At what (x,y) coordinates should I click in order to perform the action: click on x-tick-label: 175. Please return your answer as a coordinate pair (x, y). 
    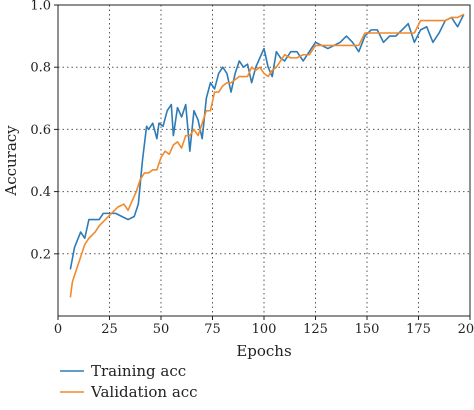
    Looking at the image, I should click on (418, 329).